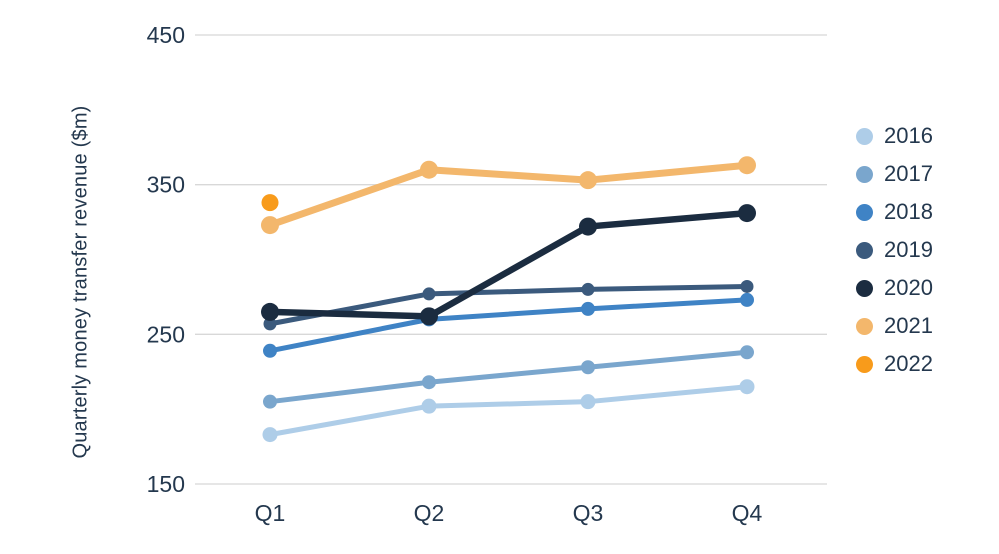 The width and height of the screenshot is (999, 554). I want to click on legend-item-2021: 2021, so click(894, 326).